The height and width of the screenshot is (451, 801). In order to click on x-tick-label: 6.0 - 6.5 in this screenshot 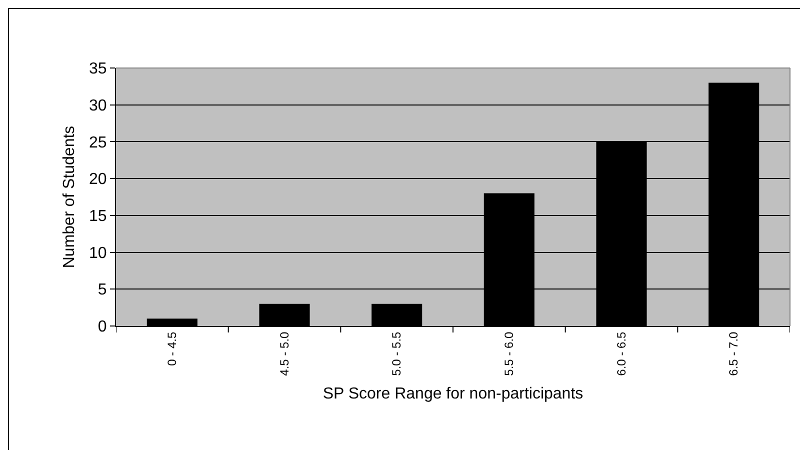, I will do `click(621, 353)`.